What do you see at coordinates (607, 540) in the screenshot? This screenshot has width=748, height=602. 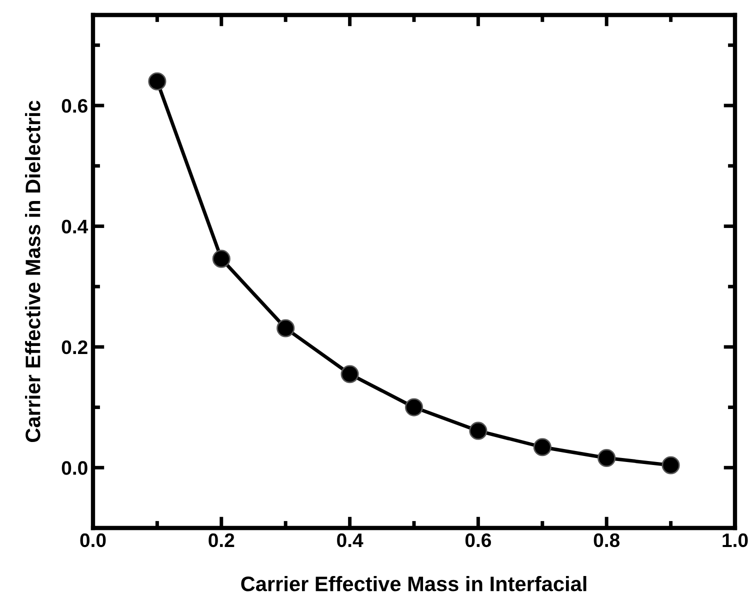 I see `x-tick-label: 0.8` at bounding box center [607, 540].